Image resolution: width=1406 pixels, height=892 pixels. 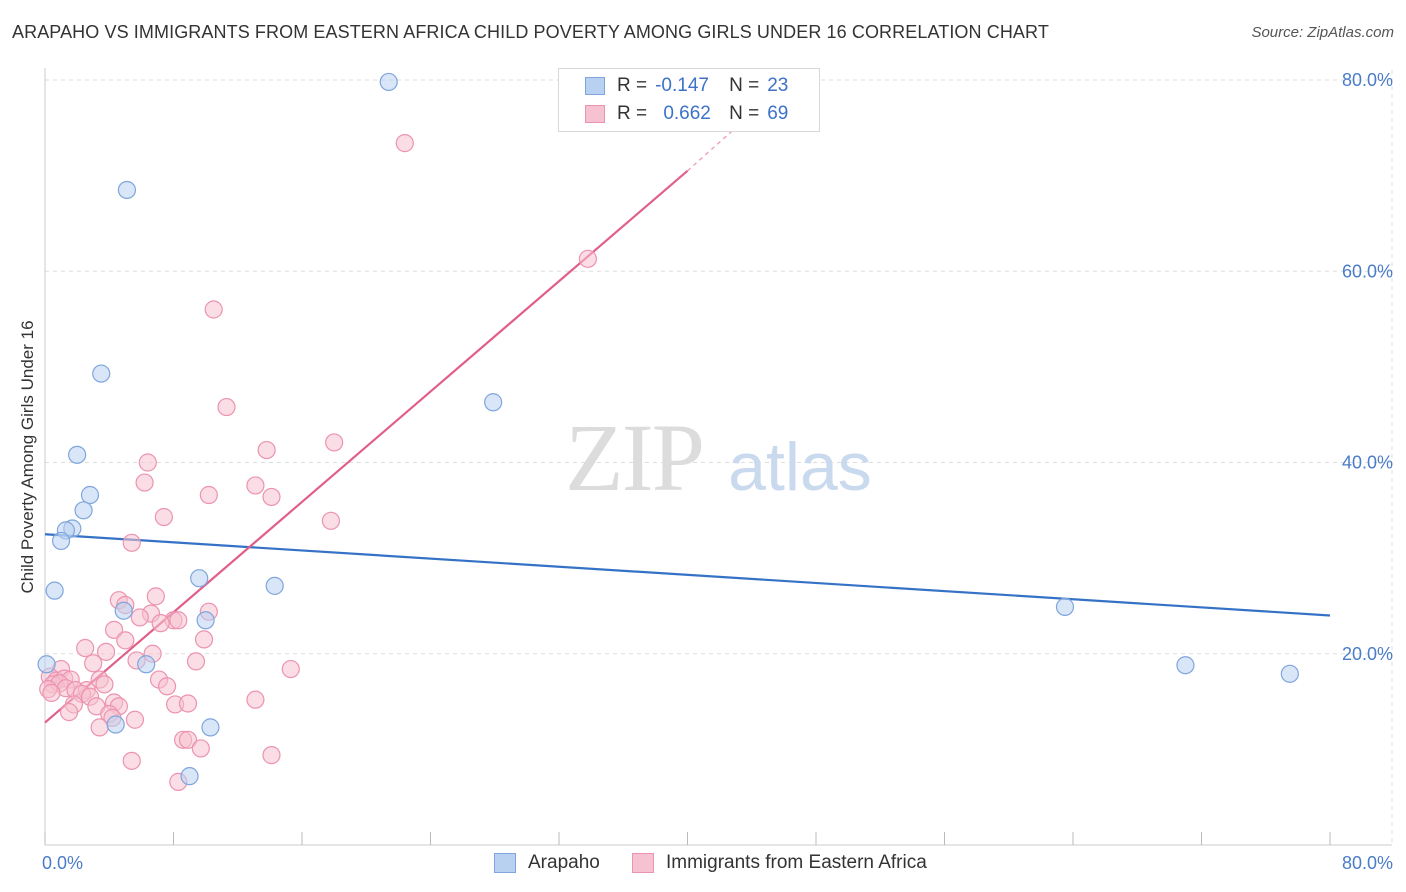 I want to click on y-axis-label: Child Poverty Among Girls Under 16, so click(x=27, y=456).